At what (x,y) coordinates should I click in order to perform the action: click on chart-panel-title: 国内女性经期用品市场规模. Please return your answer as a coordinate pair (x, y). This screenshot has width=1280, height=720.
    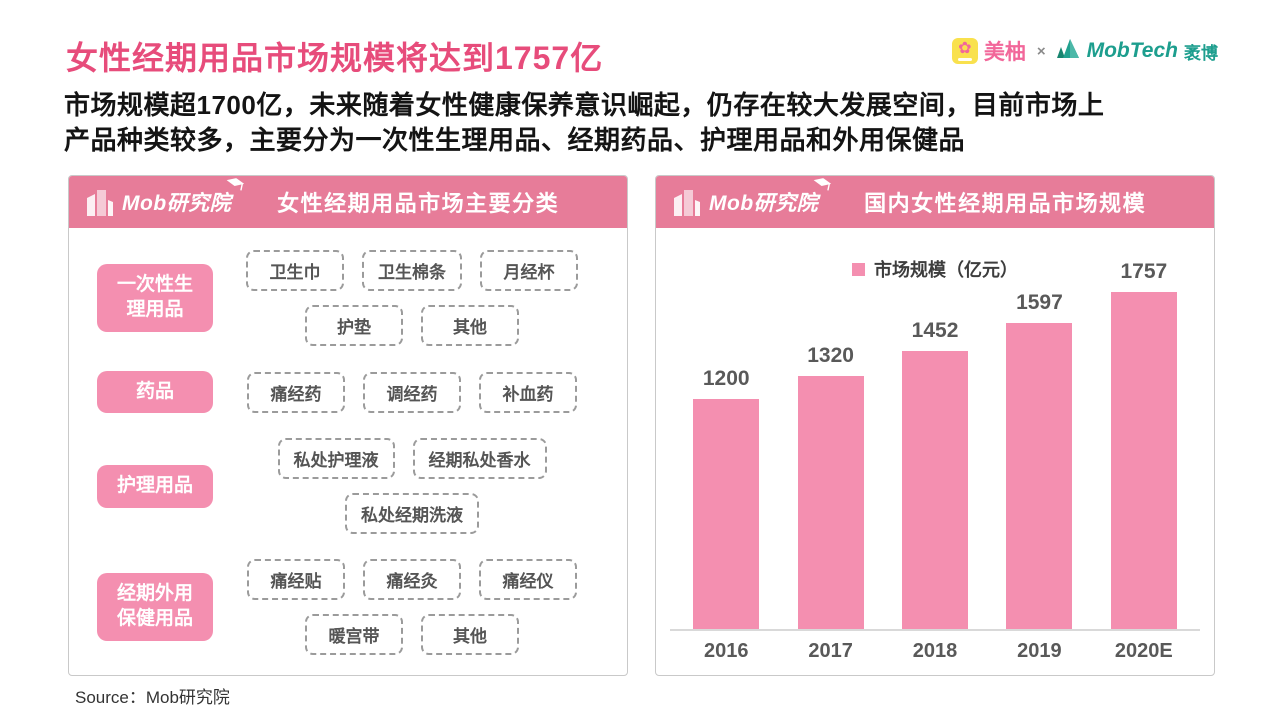
    Looking at the image, I should click on (1005, 203).